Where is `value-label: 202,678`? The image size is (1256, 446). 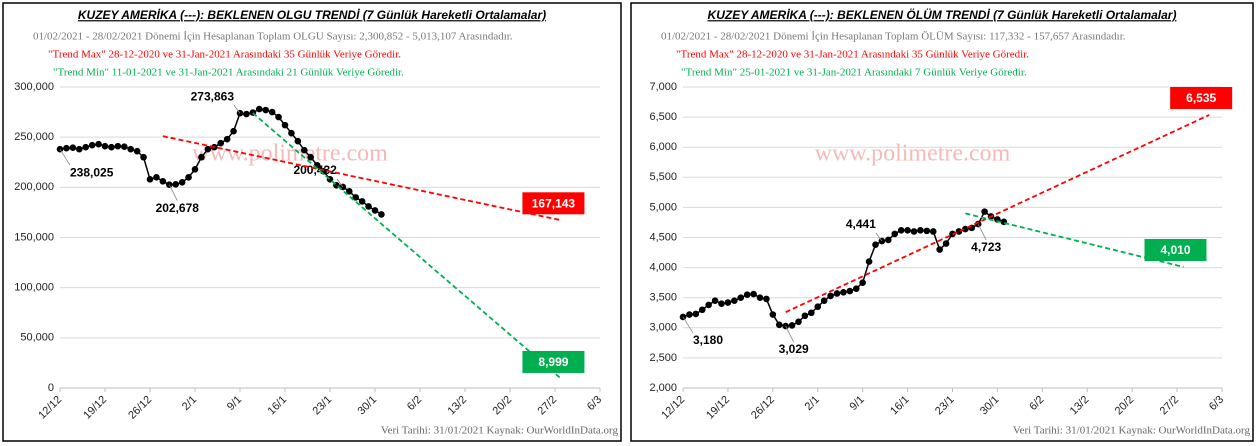 value-label: 202,678 is located at coordinates (178, 208).